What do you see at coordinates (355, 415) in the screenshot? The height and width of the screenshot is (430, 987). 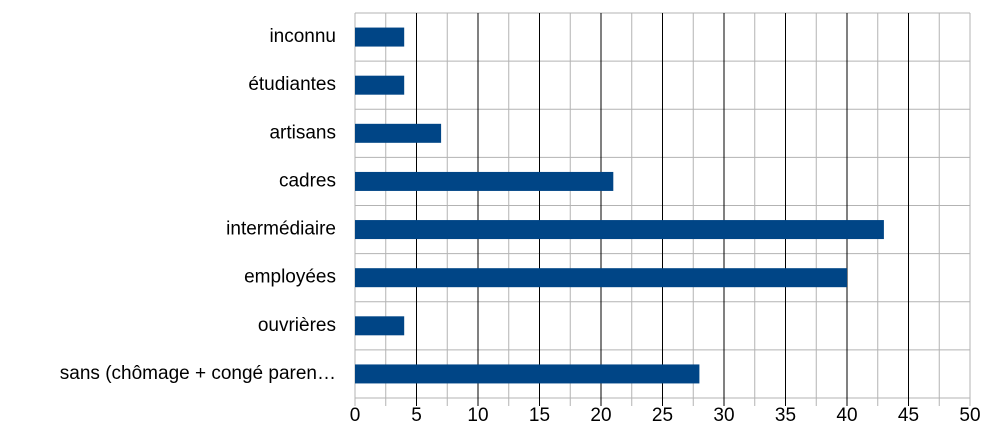 I see `x-tick-label: 0` at bounding box center [355, 415].